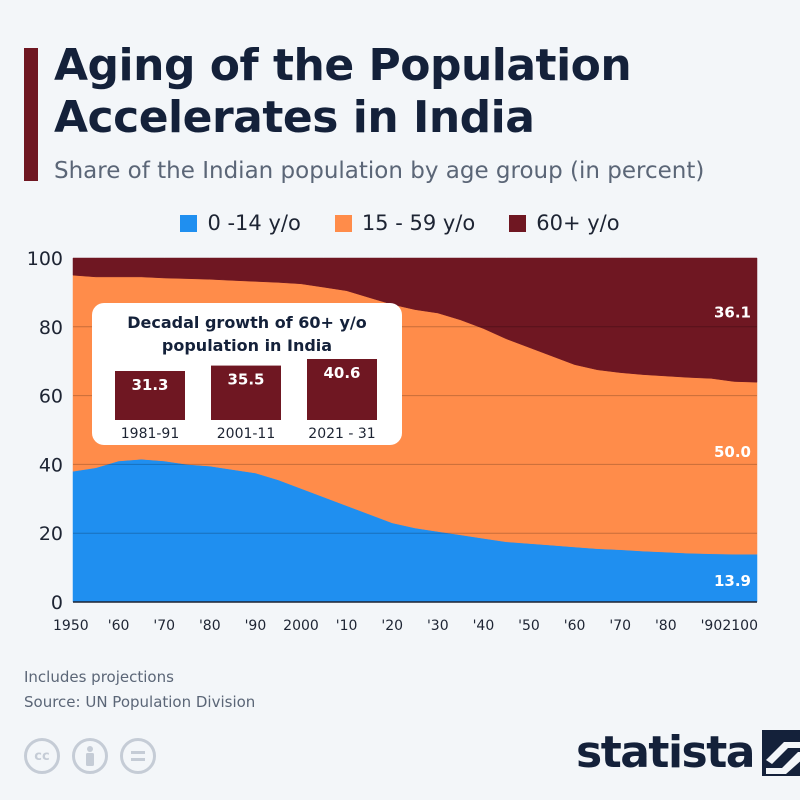 This screenshot has height=800, width=800. I want to click on equals-icon, so click(138, 756).